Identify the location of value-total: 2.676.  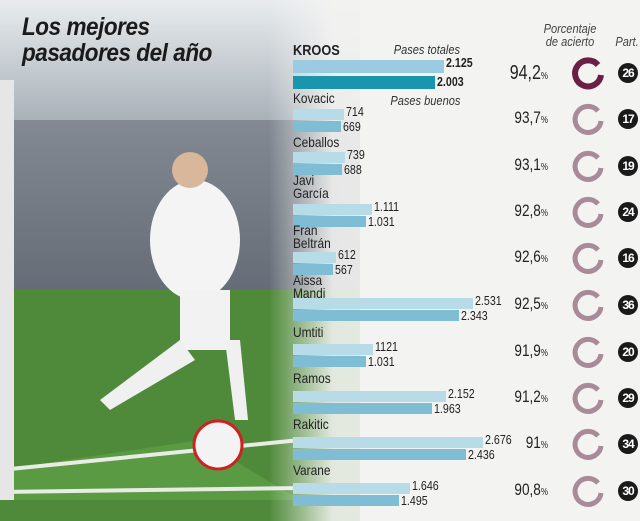
(498, 439).